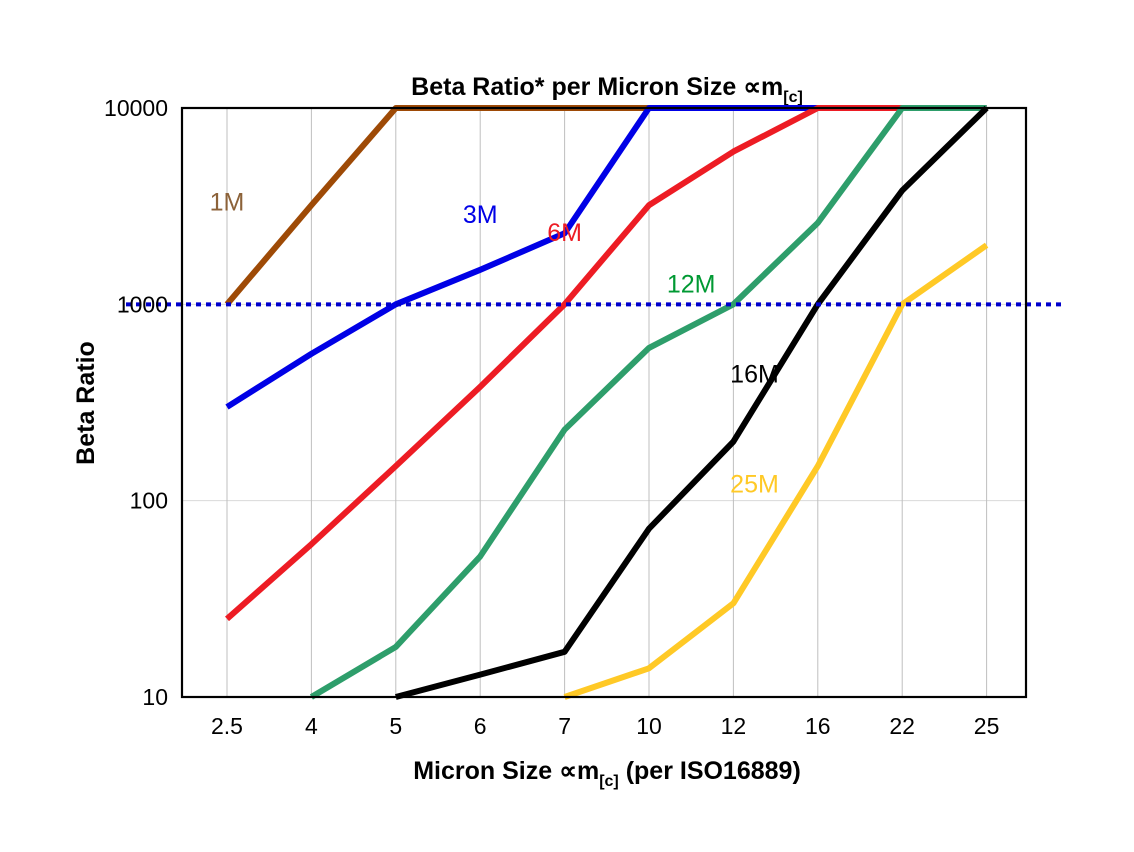 The width and height of the screenshot is (1134, 852). Describe the element at coordinates (136, 108) in the screenshot. I see `y-tick-label: 10000` at that location.